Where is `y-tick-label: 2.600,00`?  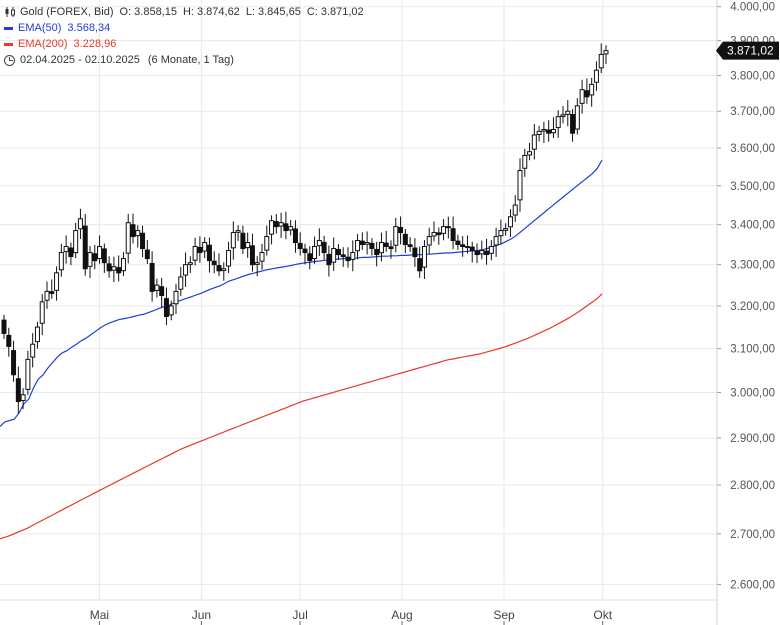
y-tick-label: 2.600,00 is located at coordinates (752, 585).